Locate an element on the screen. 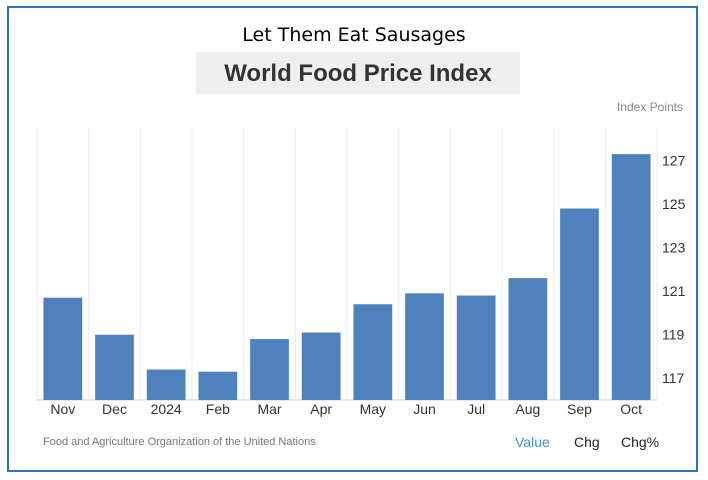  bar-aug is located at coordinates (528, 339).